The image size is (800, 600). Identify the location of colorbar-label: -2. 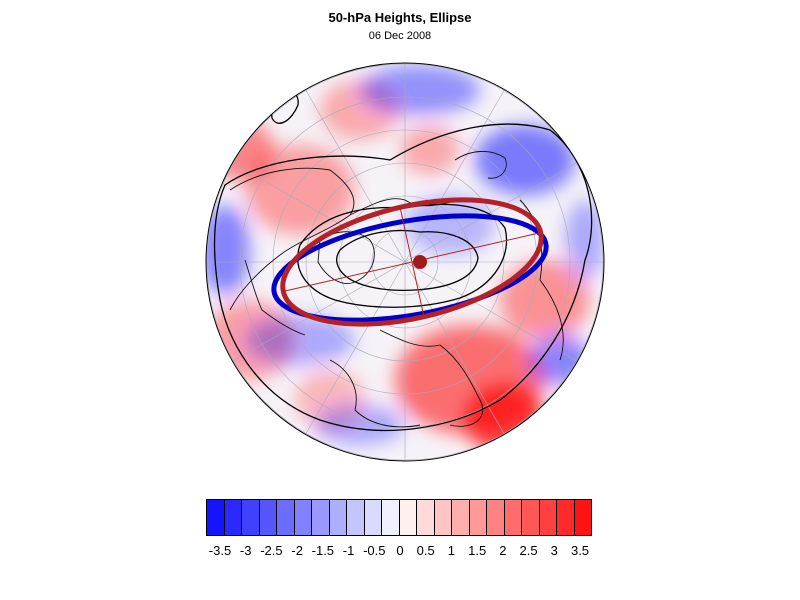
(297, 550).